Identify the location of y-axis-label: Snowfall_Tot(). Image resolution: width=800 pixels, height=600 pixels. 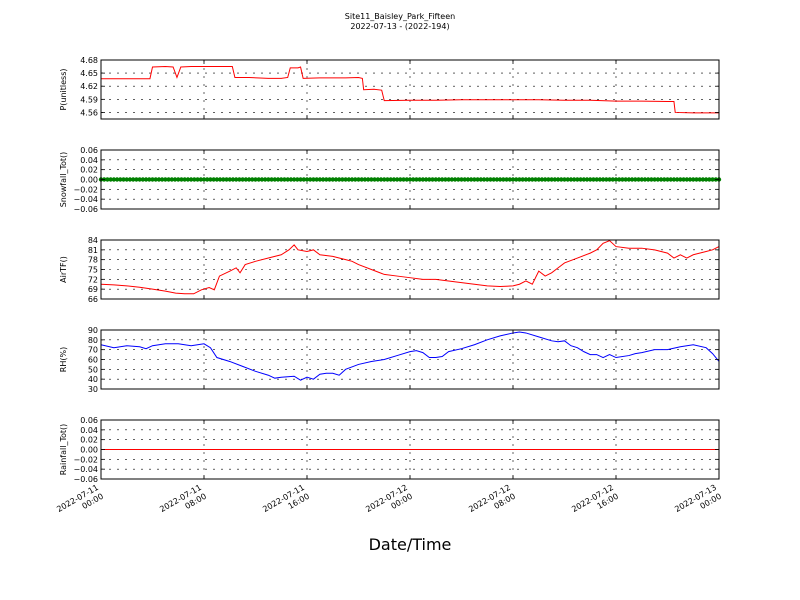
(63, 180).